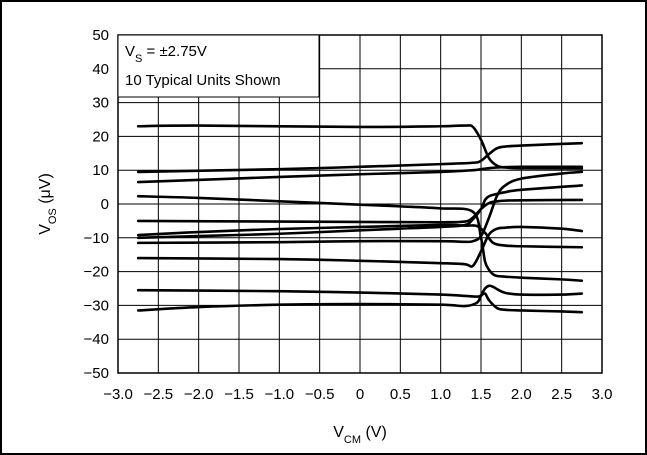 This screenshot has height=455, width=647. Describe the element at coordinates (100, 35) in the screenshot. I see `y-tick-label: 50` at that location.